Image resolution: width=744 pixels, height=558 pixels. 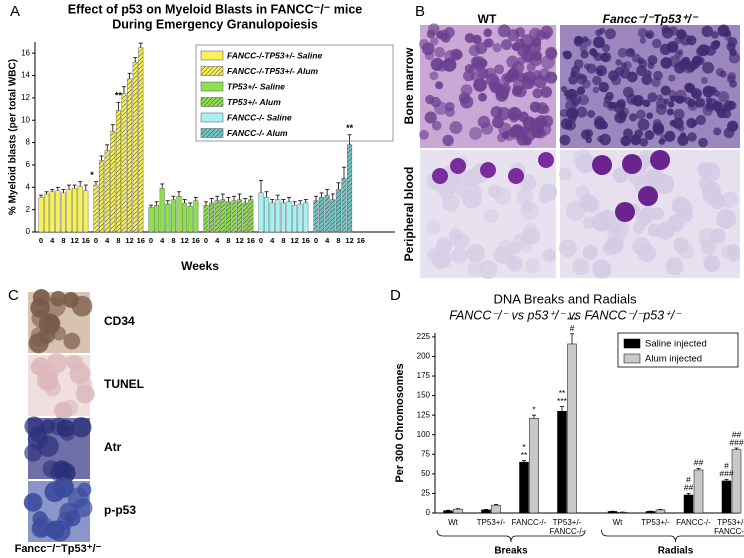 What do you see at coordinates (428, 512) in the screenshot?
I see `y-tick-label: 0` at bounding box center [428, 512].